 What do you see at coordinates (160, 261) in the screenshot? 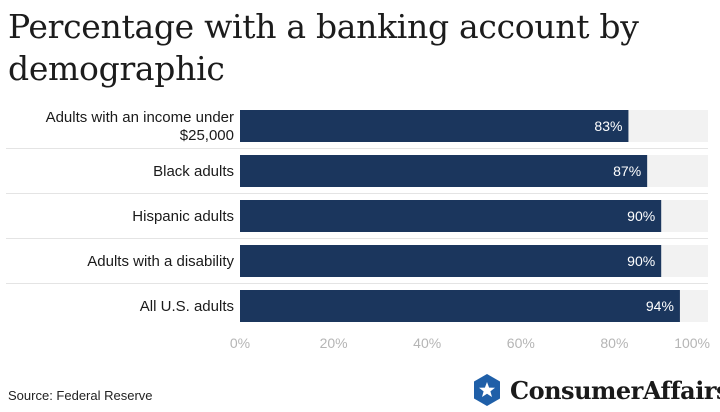
I see `category-label: Adults with a disability` at bounding box center [160, 261].